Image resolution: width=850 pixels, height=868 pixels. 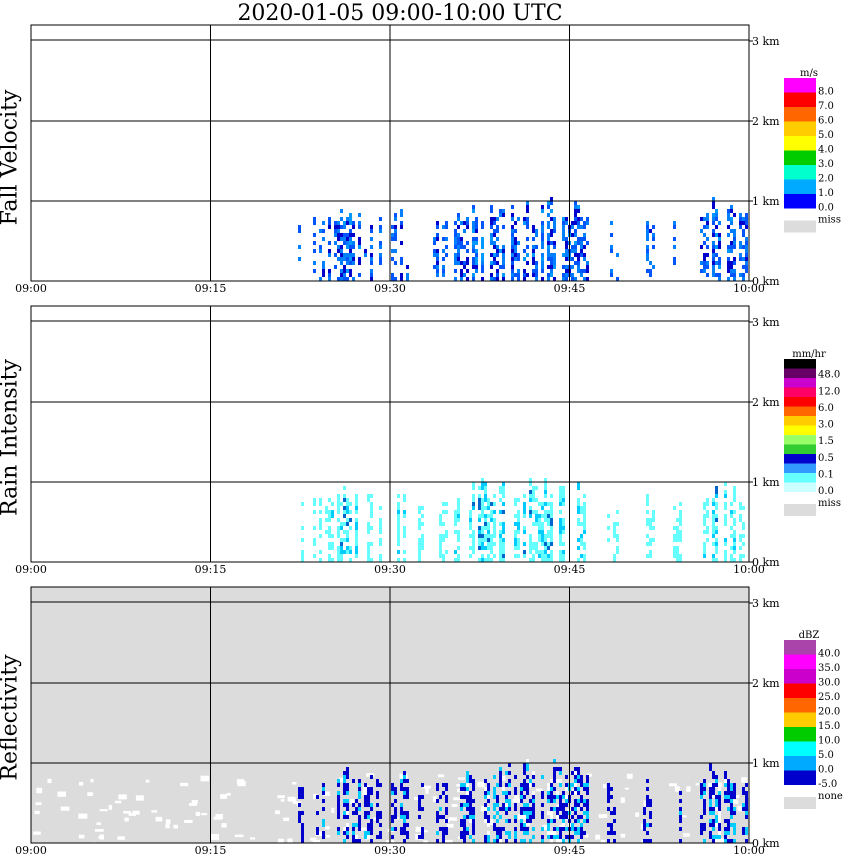 What do you see at coordinates (390, 569) in the screenshot?
I see `x-tick-label: 09:30` at bounding box center [390, 569].